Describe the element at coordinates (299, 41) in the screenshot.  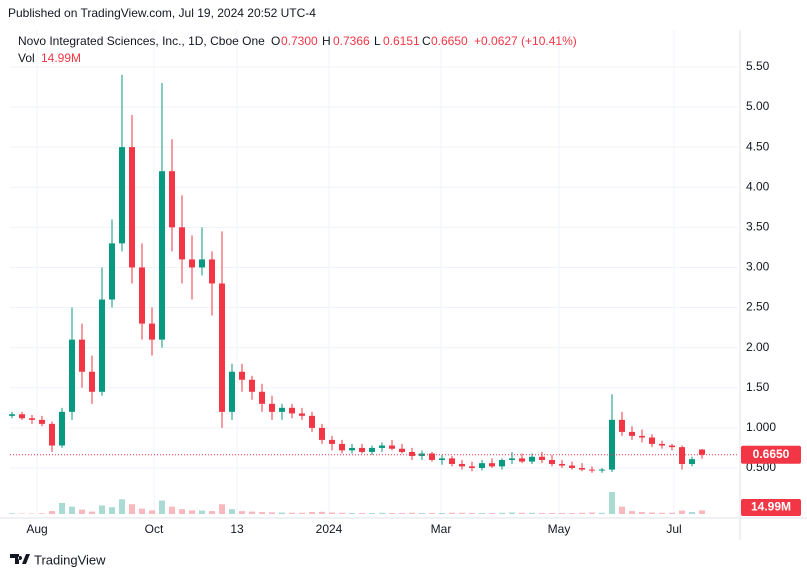
I see `ohlc-value: 0.7300` at that location.